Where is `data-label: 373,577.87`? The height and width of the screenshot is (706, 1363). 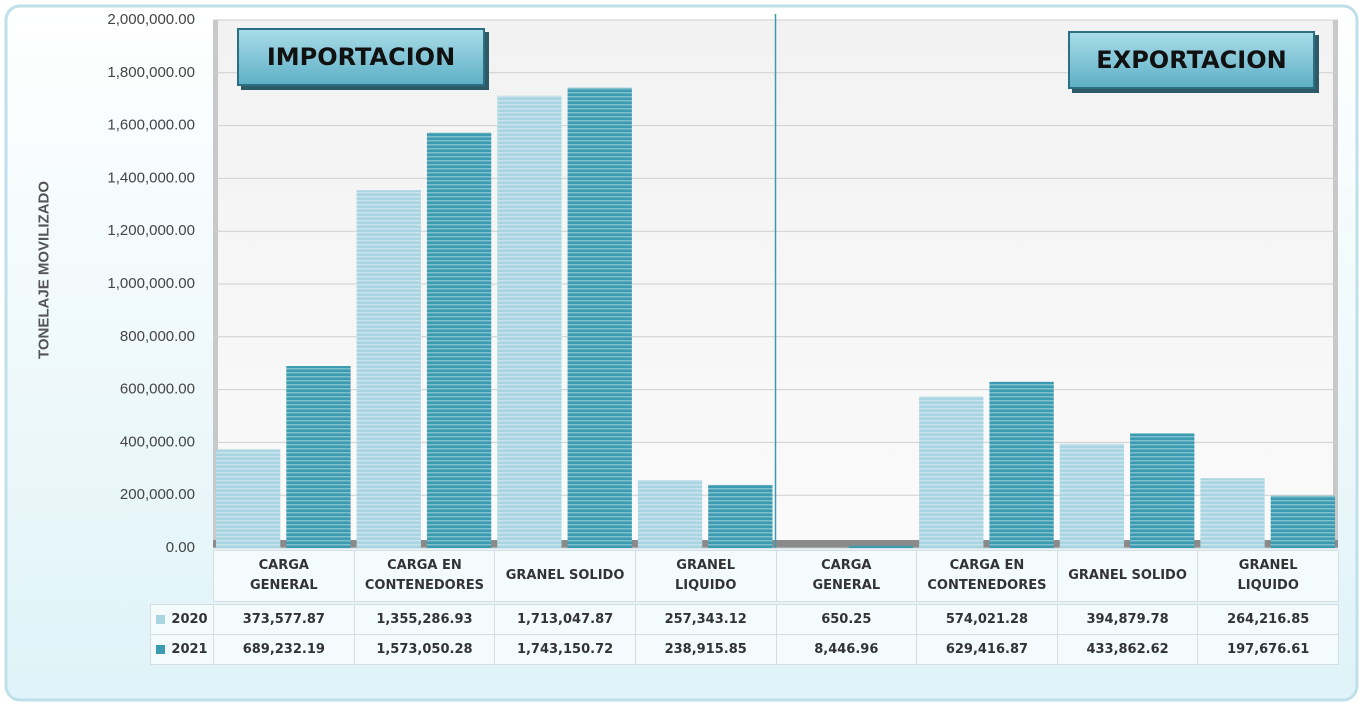
data-label: 373,577.87 is located at coordinates (284, 619).